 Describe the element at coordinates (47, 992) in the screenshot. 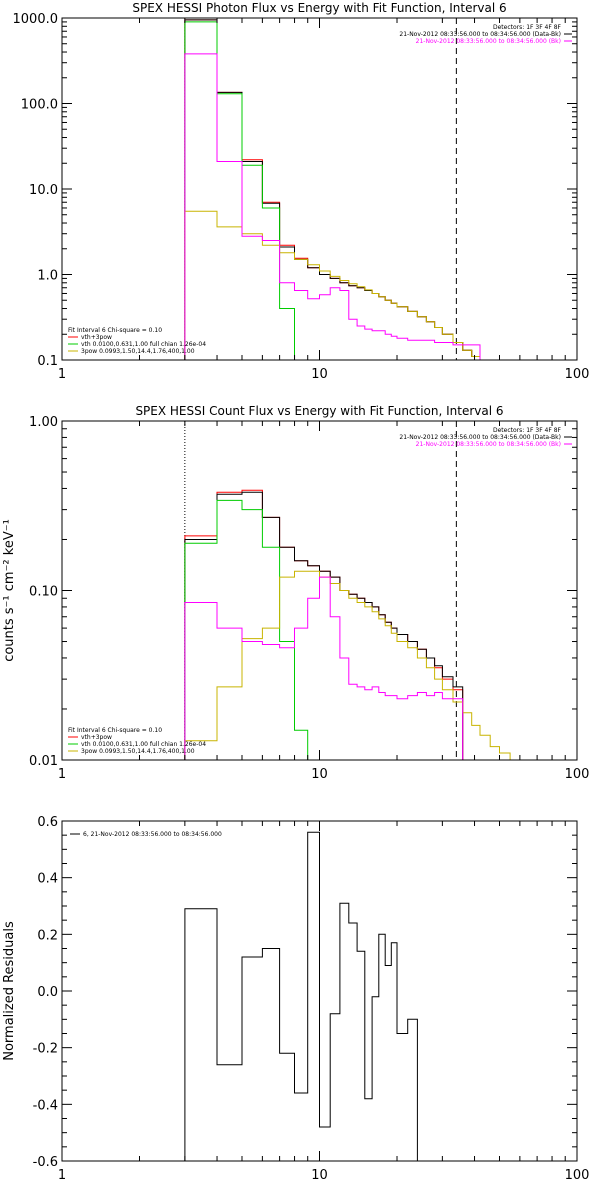

I see `y-tick-label: 0.0` at that location.